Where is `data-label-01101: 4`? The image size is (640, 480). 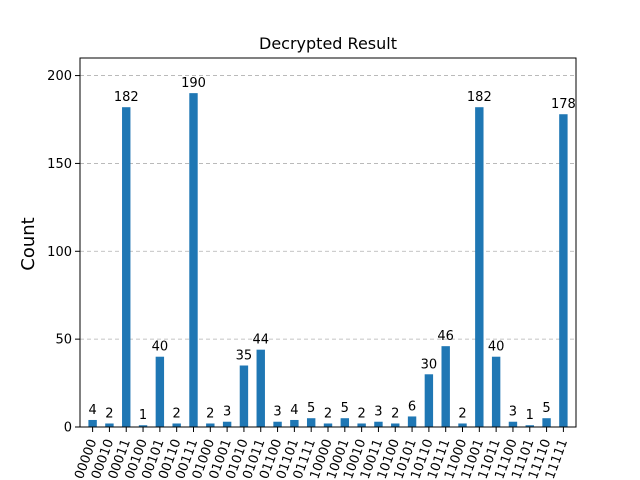 data-label-01101: 4 is located at coordinates (294, 410).